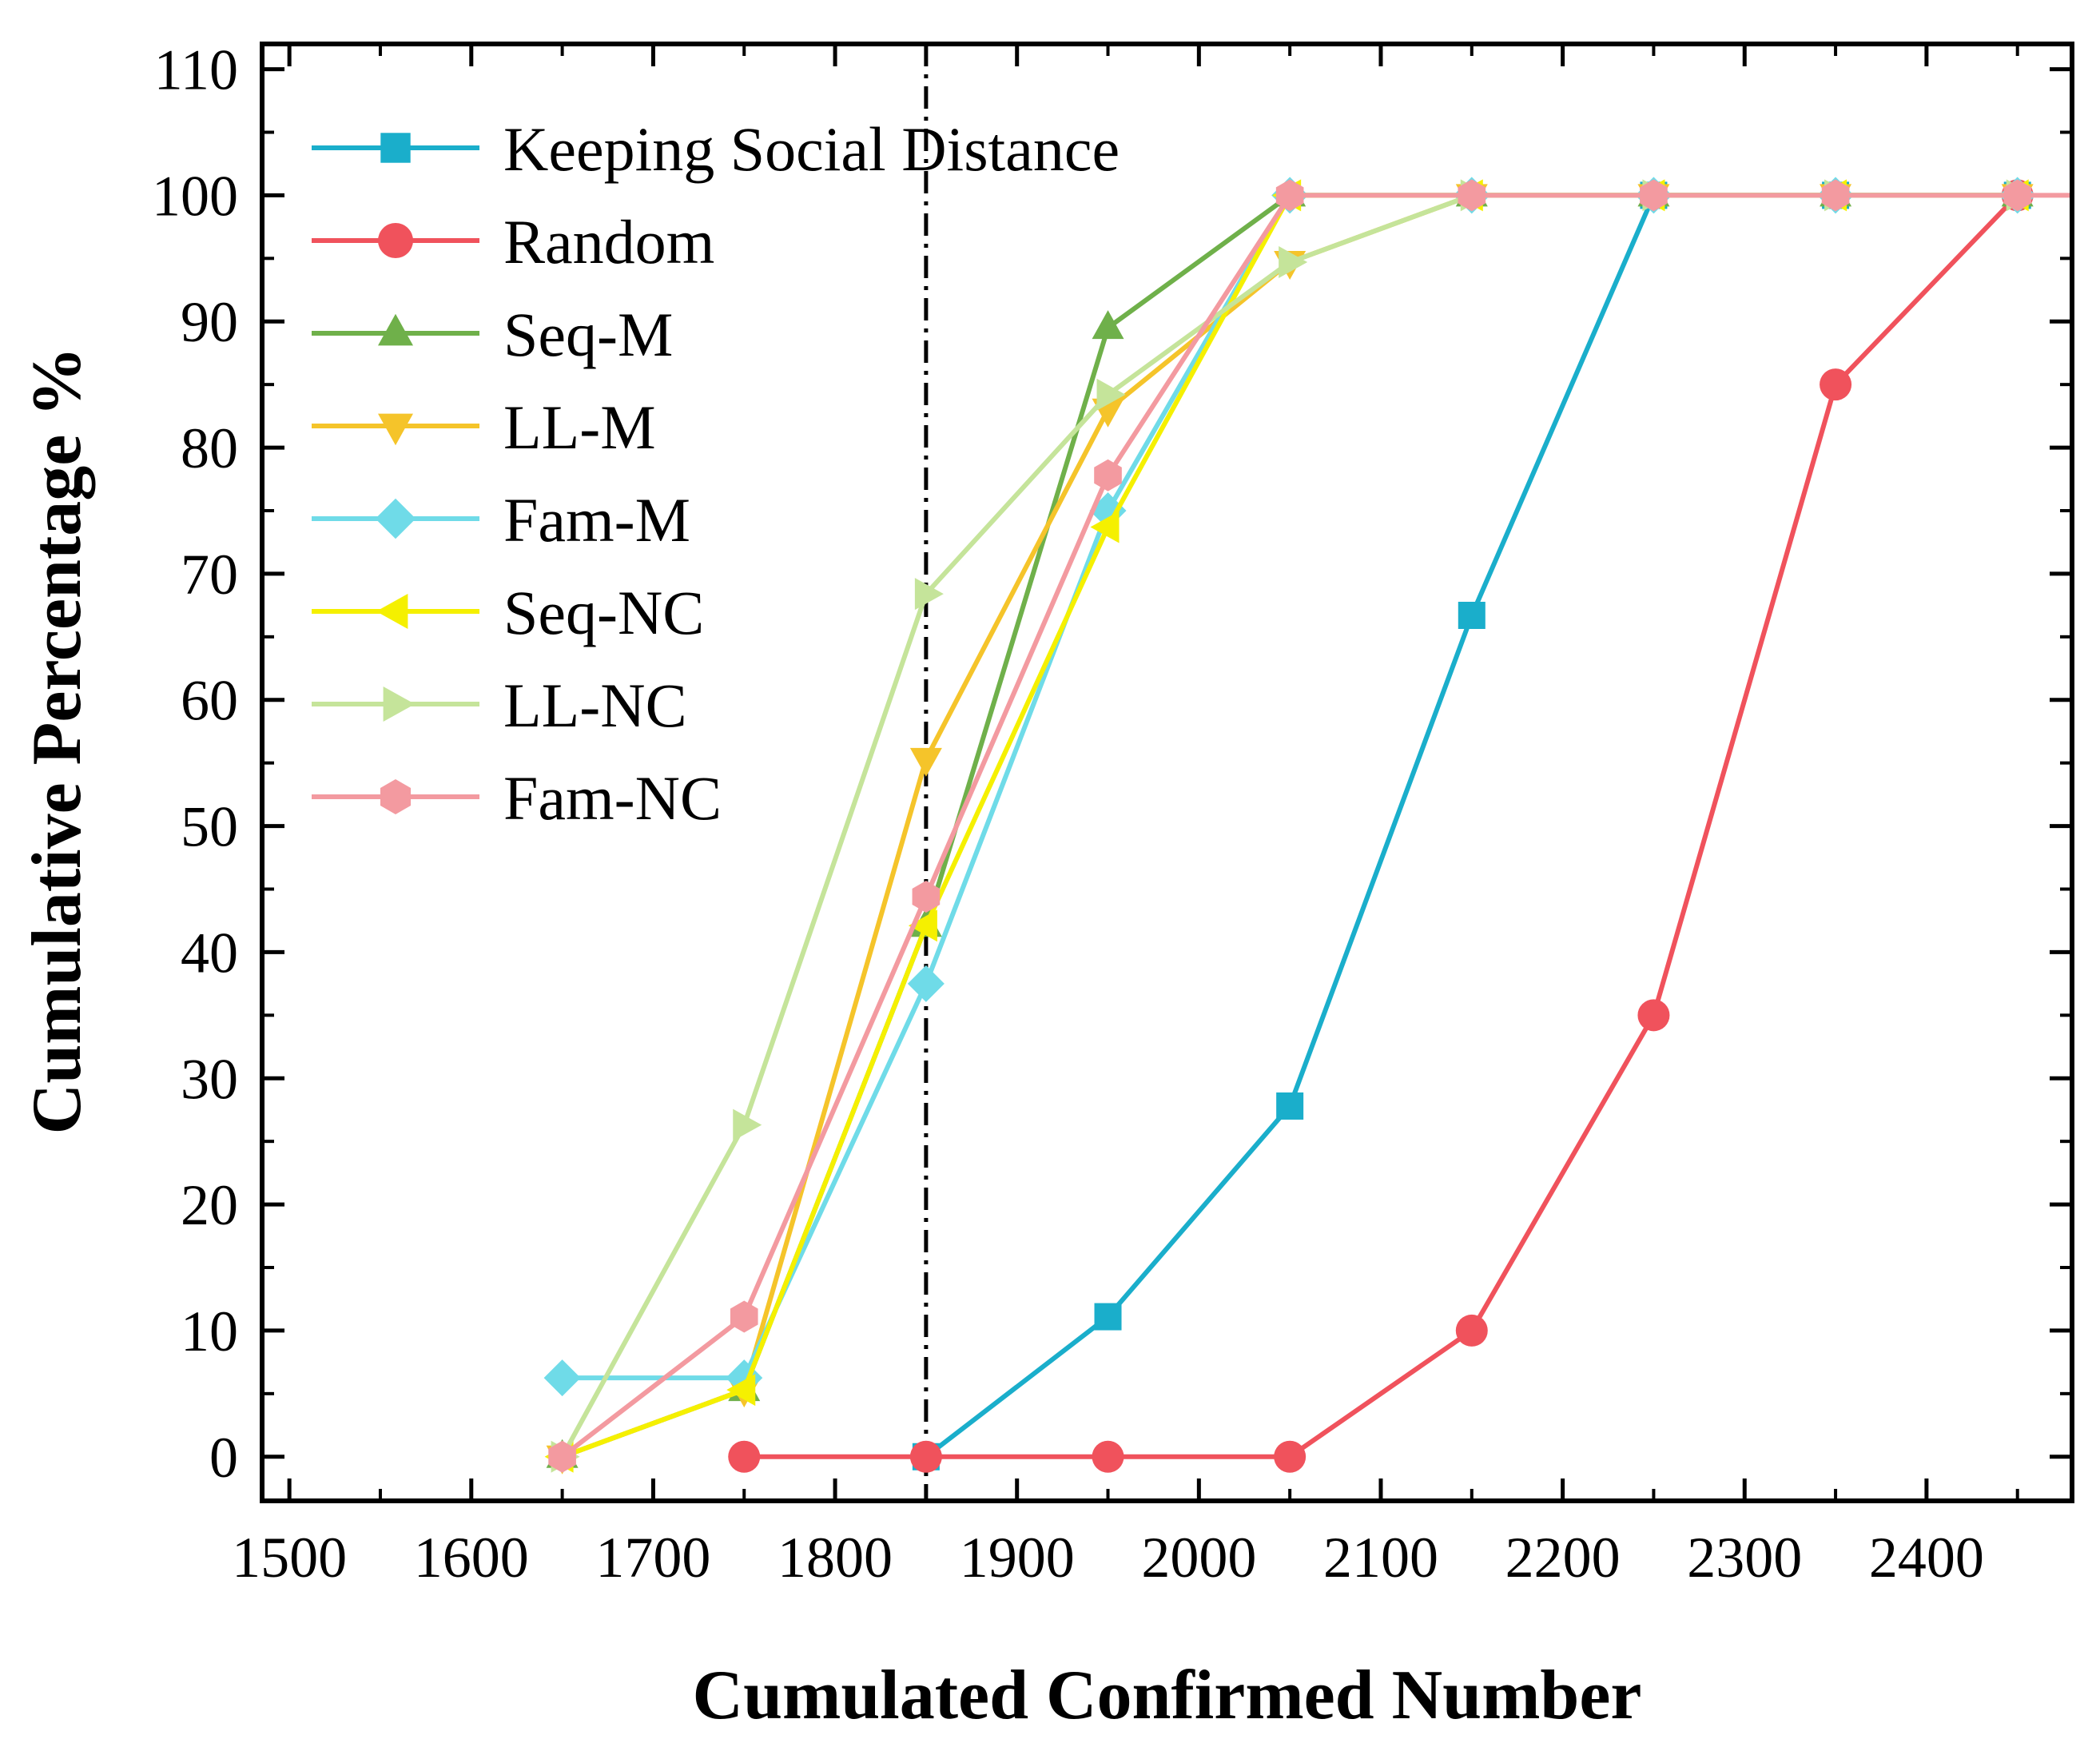 Image resolution: width=2100 pixels, height=1759 pixels. I want to click on x-tick-label: 1500, so click(289, 1558).